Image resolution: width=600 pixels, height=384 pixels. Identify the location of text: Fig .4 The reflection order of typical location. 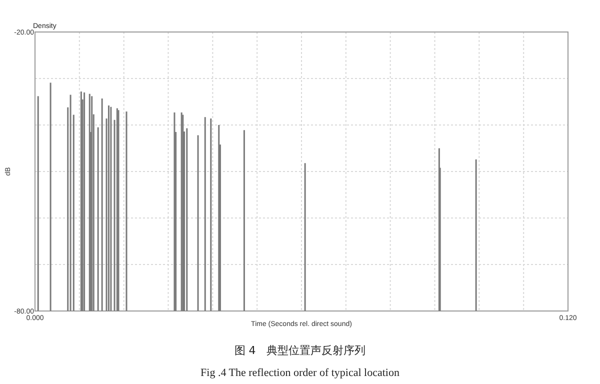
(300, 373).